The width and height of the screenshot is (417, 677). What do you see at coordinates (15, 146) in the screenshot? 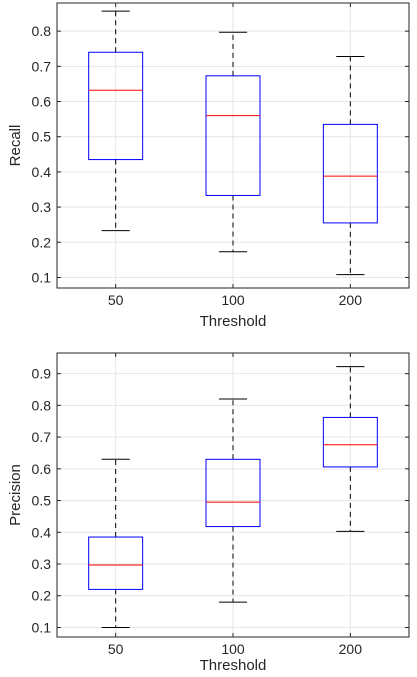
I see `y-axis-title: Recall` at bounding box center [15, 146].